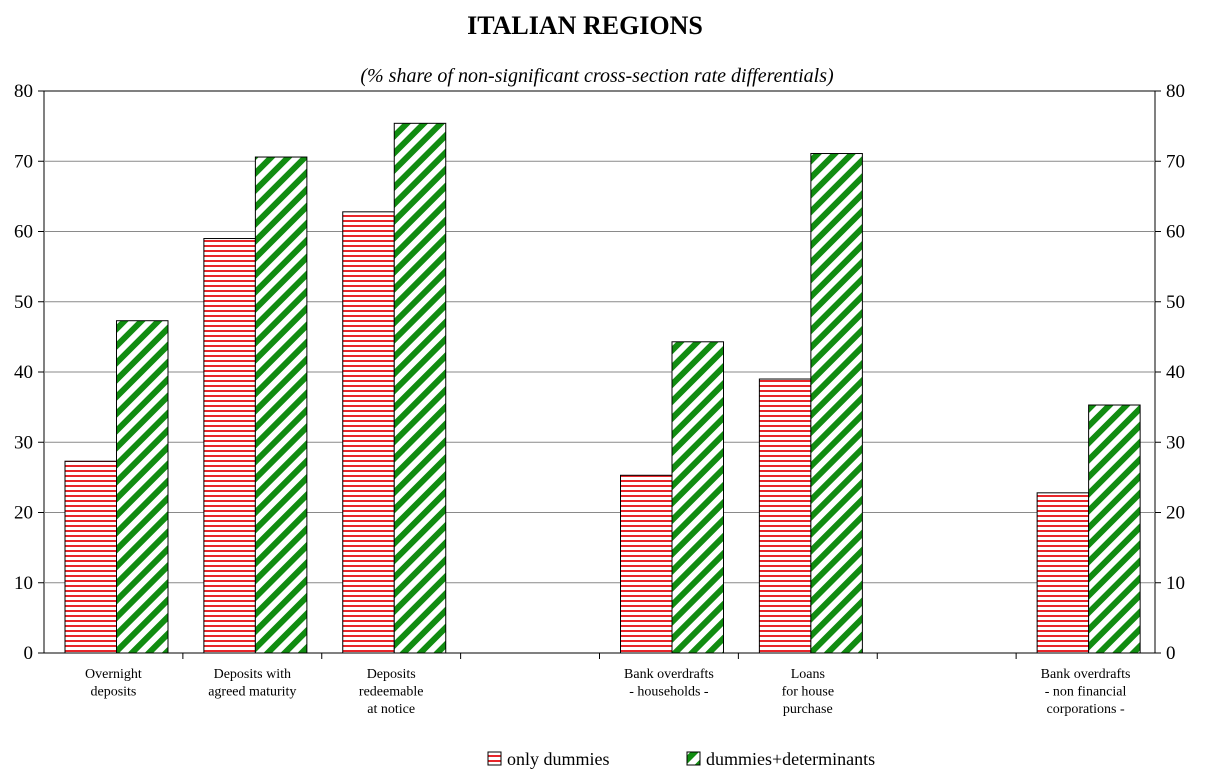  What do you see at coordinates (113, 692) in the screenshot?
I see `x-category-label: deposits` at bounding box center [113, 692].